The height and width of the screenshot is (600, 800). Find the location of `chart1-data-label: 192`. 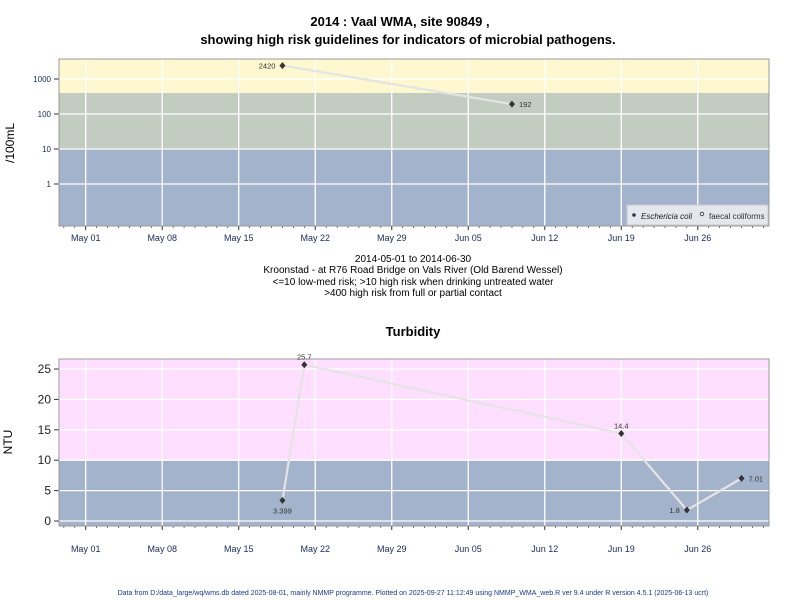

chart1-data-label: 192 is located at coordinates (525, 104).